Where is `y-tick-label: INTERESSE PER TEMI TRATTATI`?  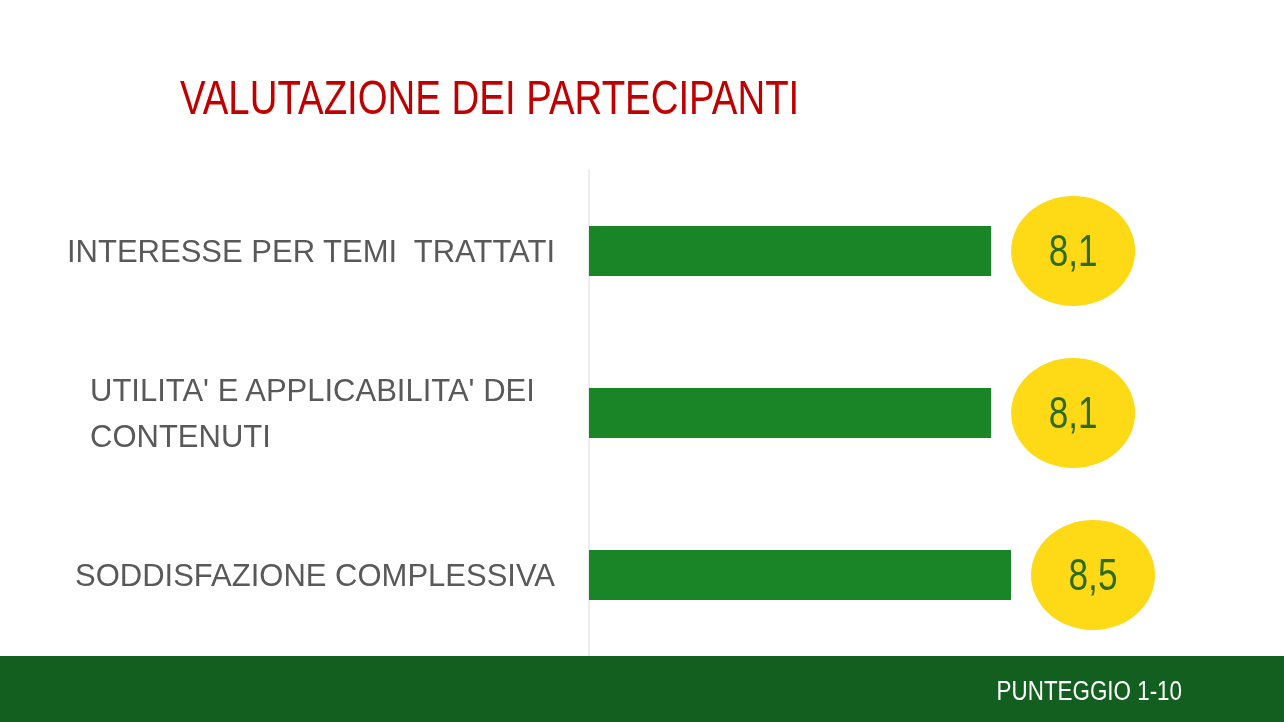 y-tick-label: INTERESSE PER TEMI TRATTATI is located at coordinates (310, 251).